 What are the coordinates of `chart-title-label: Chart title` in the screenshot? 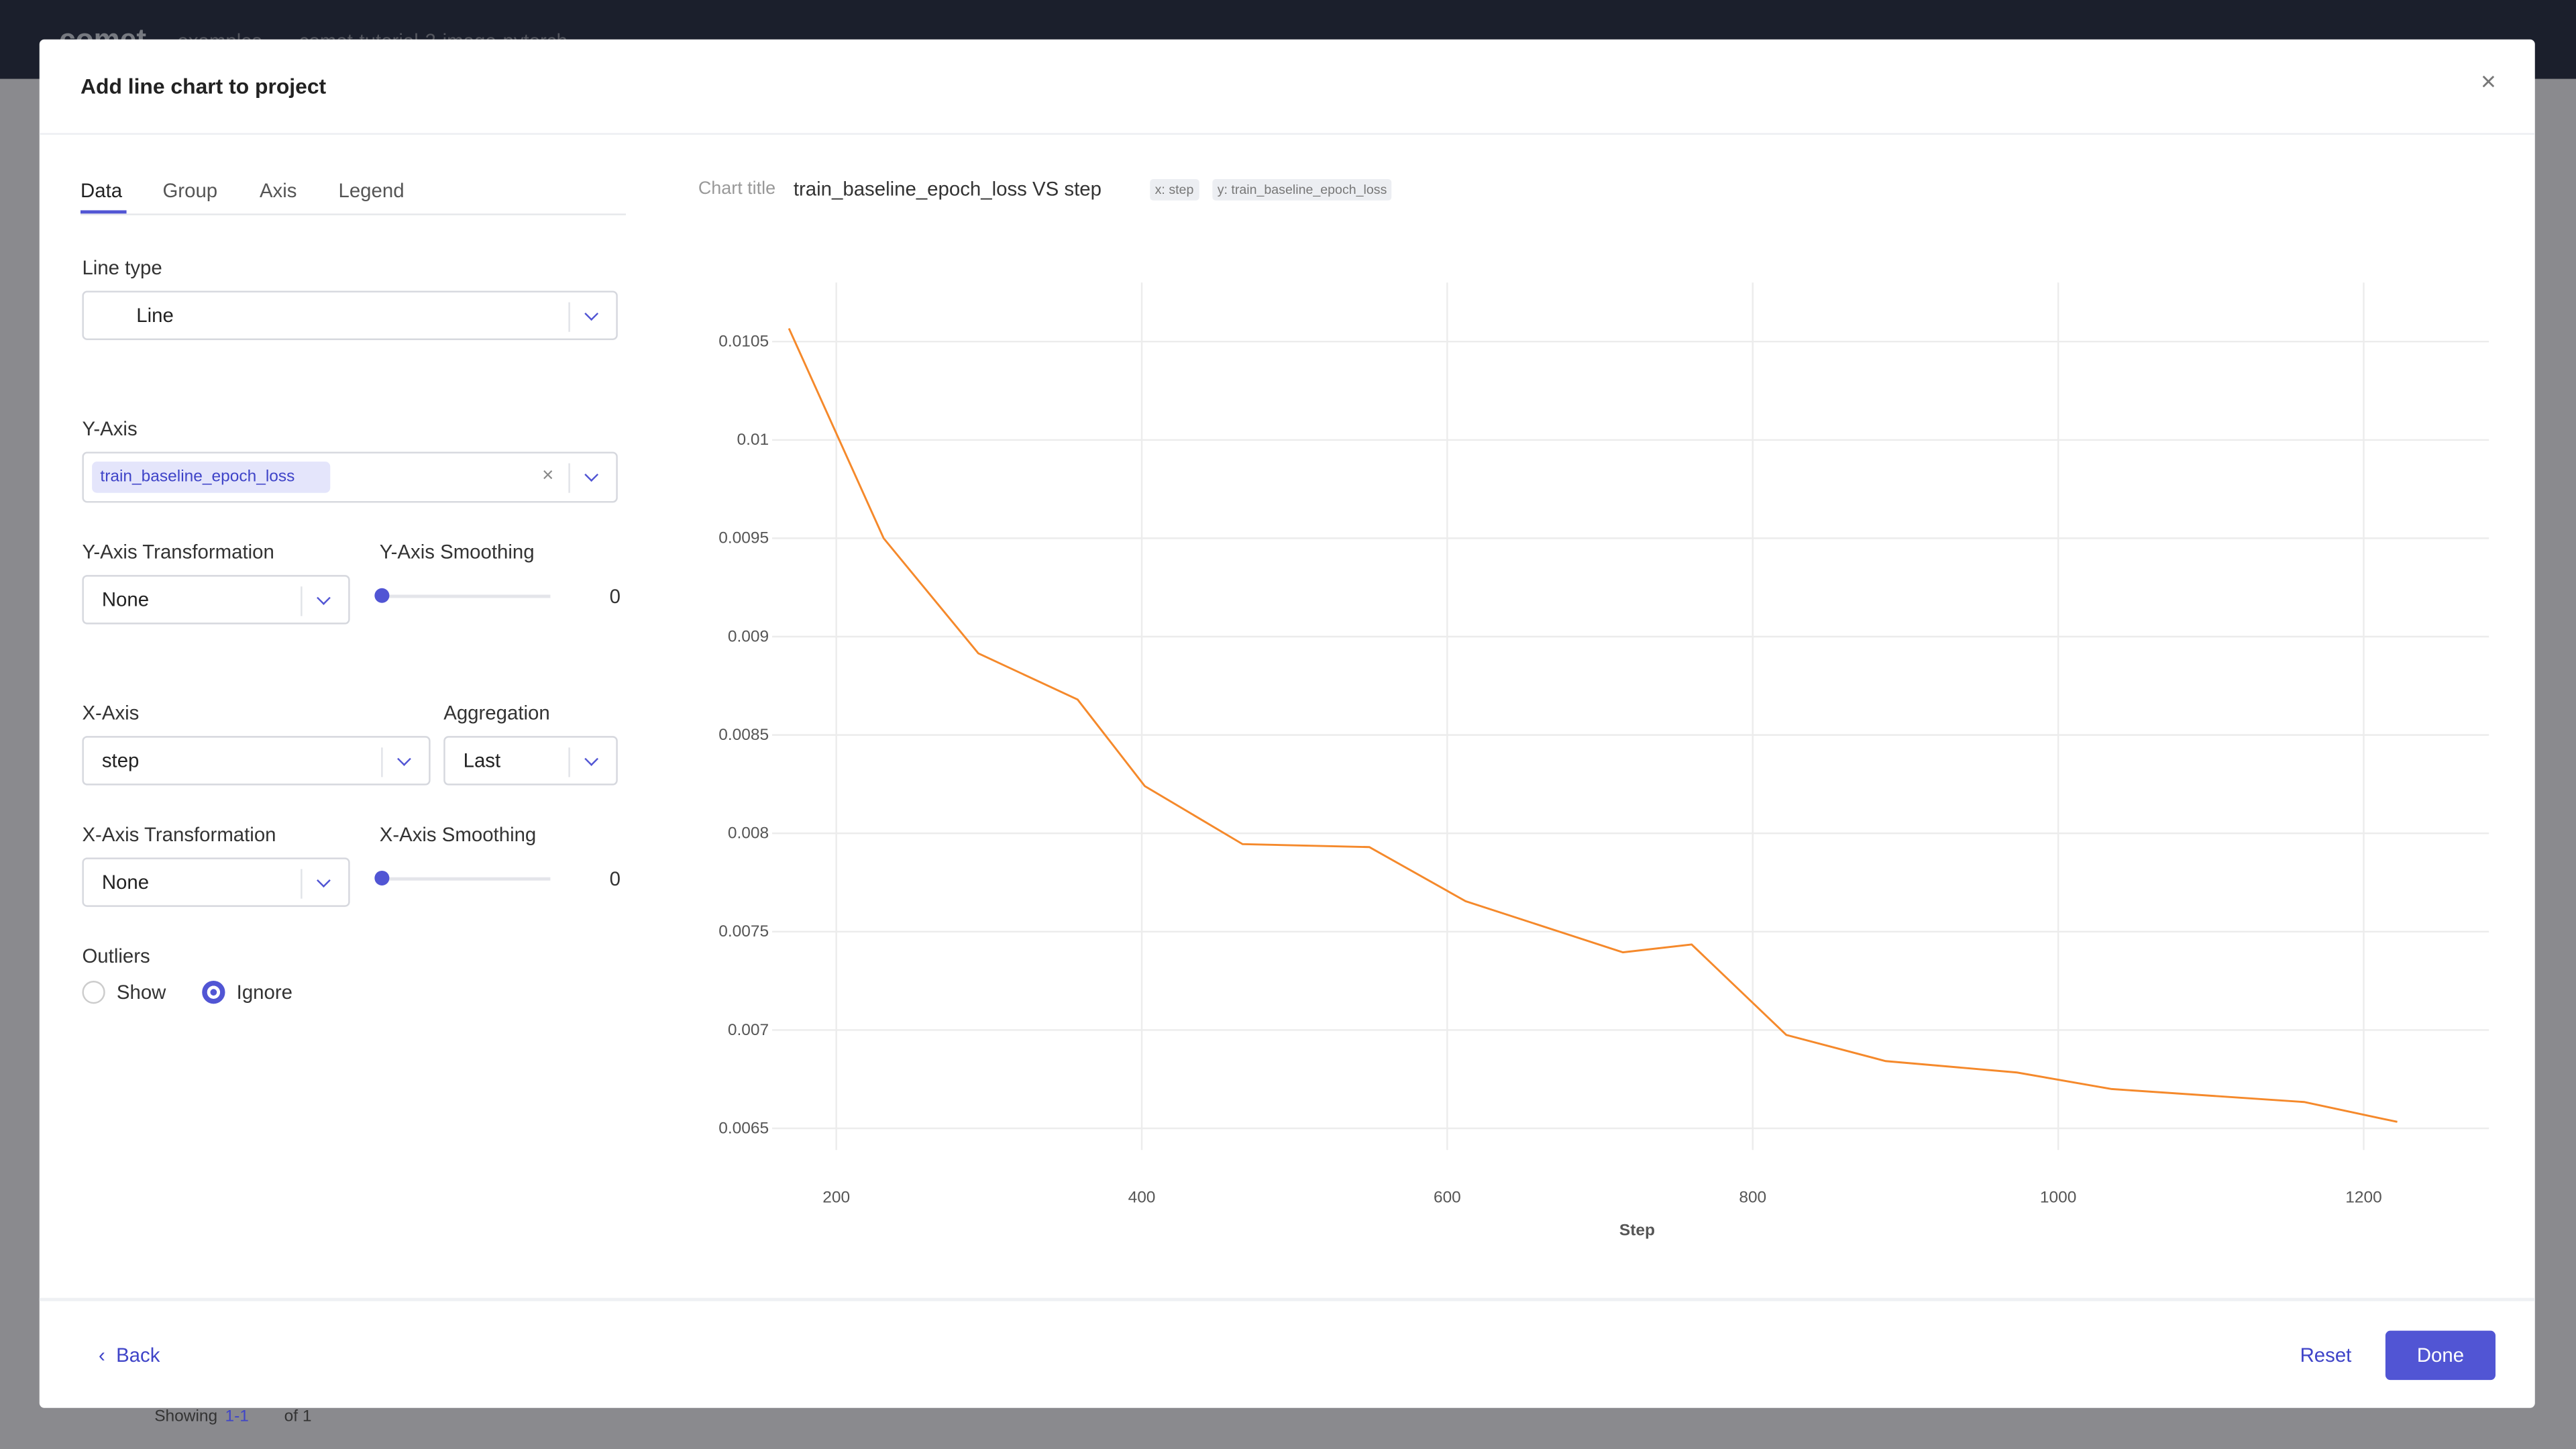 It's located at (737, 188).